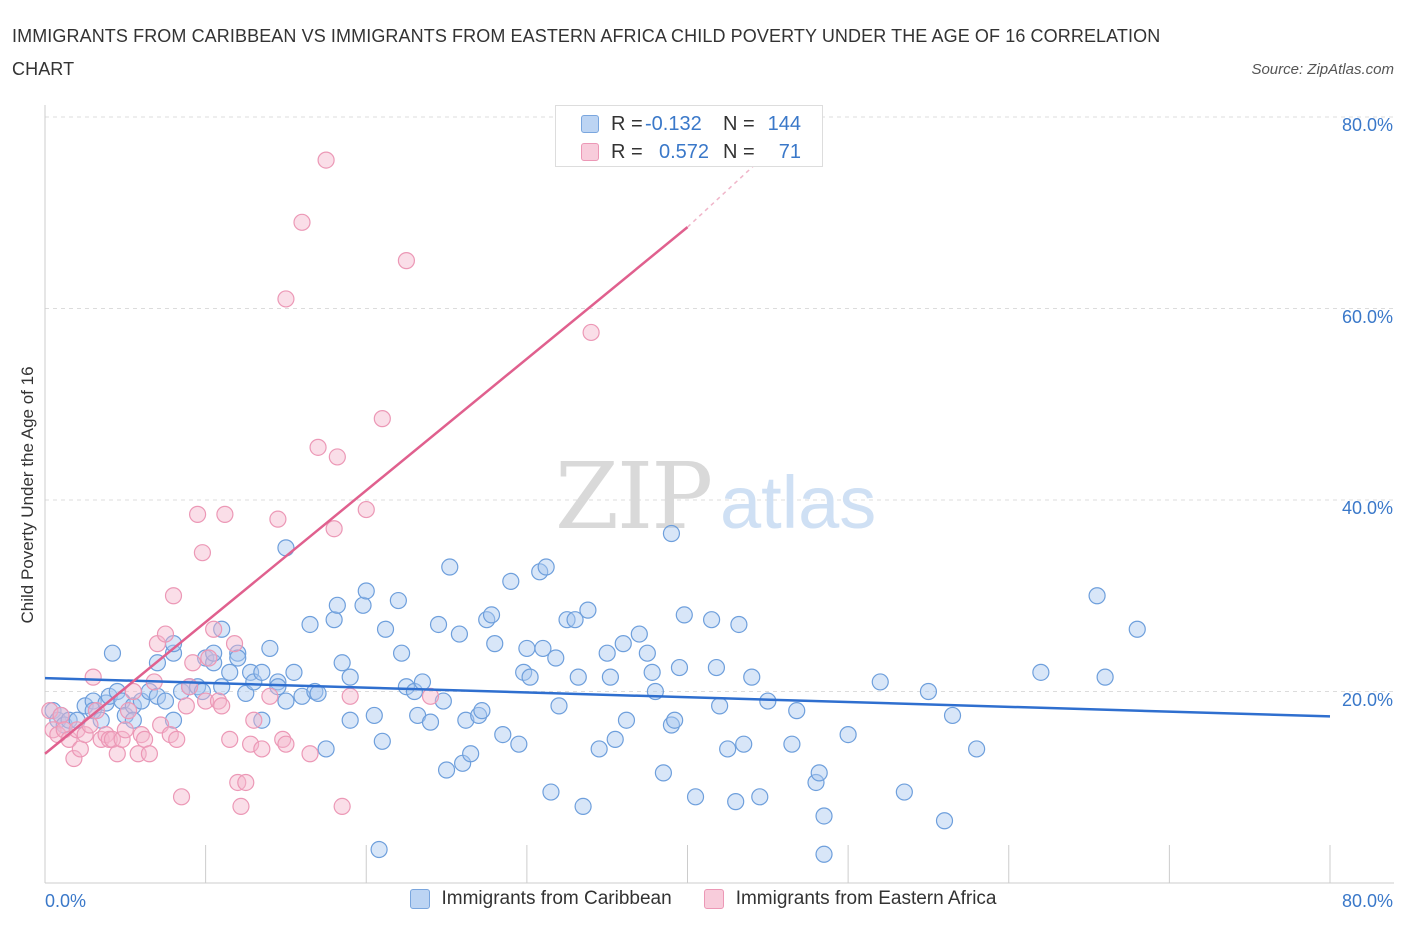 This screenshot has width=1406, height=930. What do you see at coordinates (1367, 508) in the screenshot?
I see `y-tick-label: 40.0%` at bounding box center [1367, 508].